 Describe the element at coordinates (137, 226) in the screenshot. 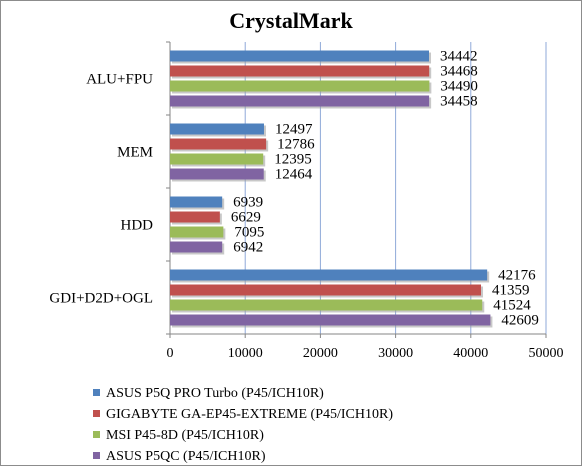

I see `y-category-label: HDD` at that location.